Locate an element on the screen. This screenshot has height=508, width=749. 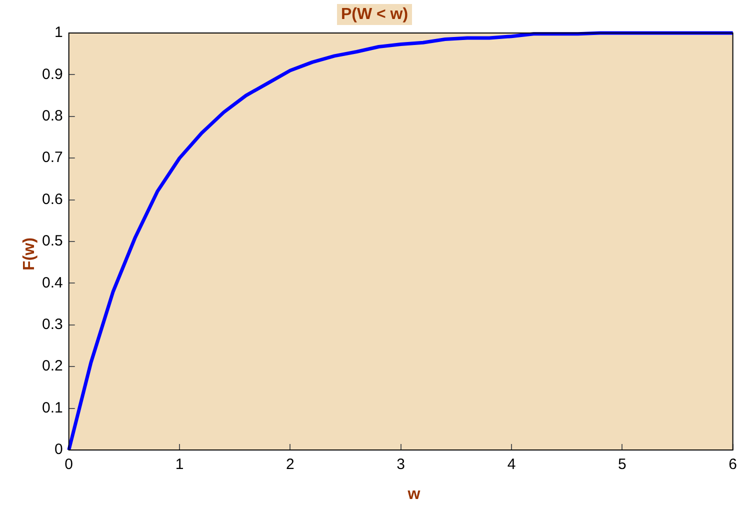
y-axis-title: F(w) is located at coordinates (30, 254).